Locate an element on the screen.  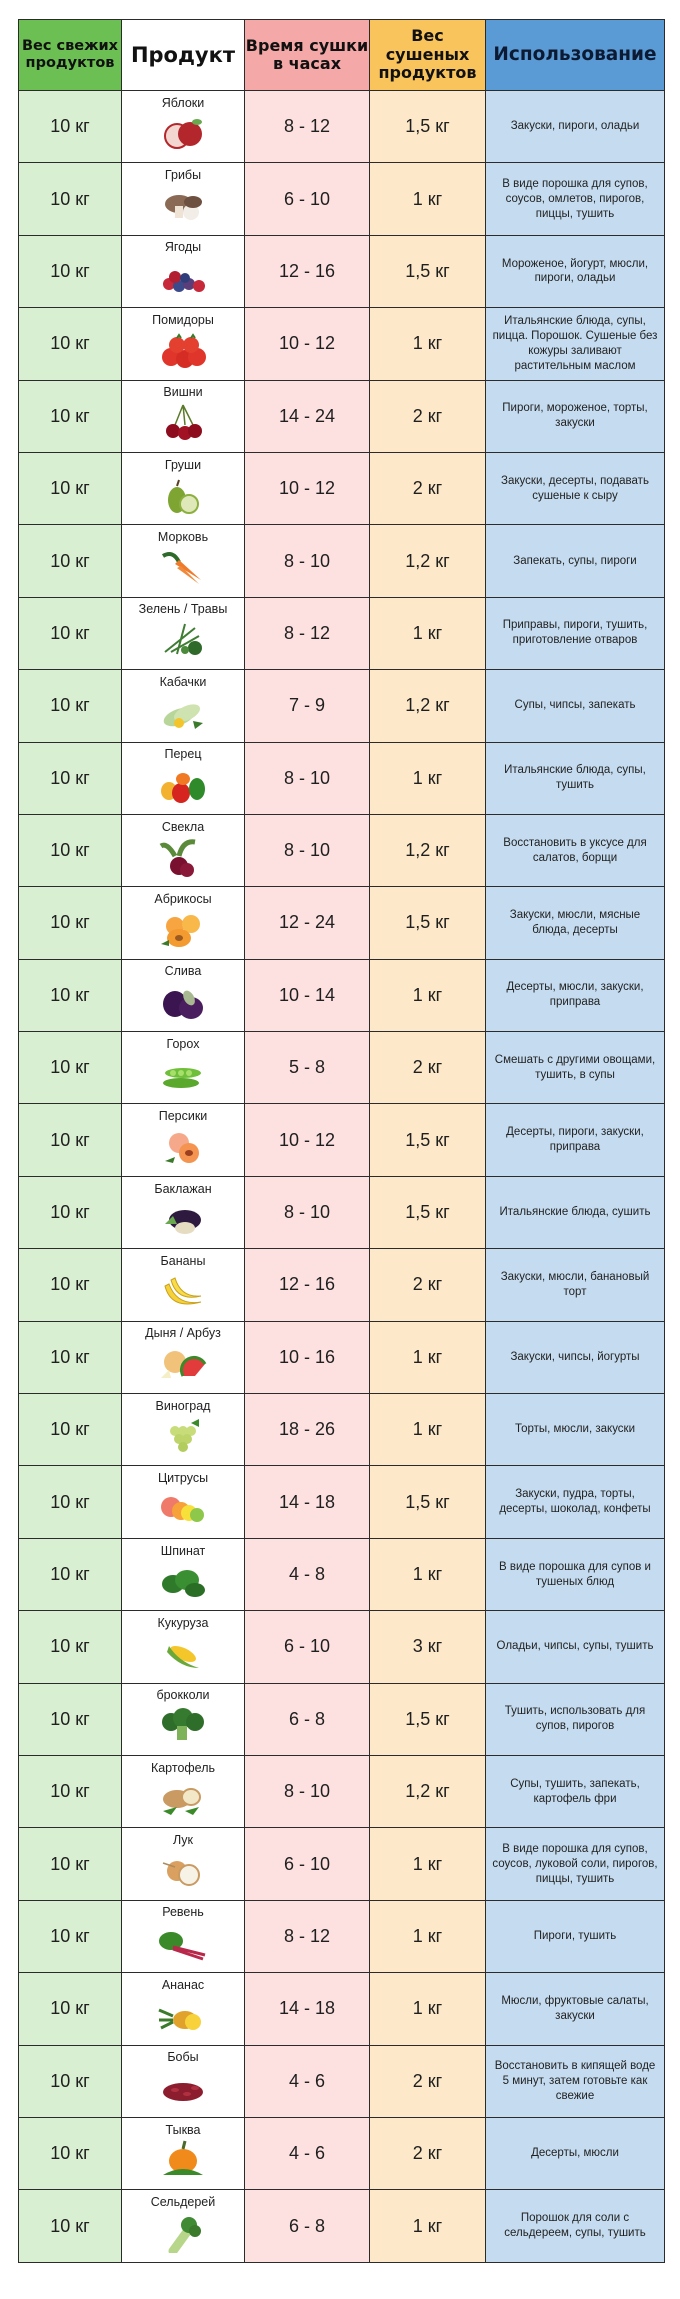
table-row: 10 кг Тыква 4 - 6 2 кг Десерты, мюсли is located at coordinates (341, 2153).